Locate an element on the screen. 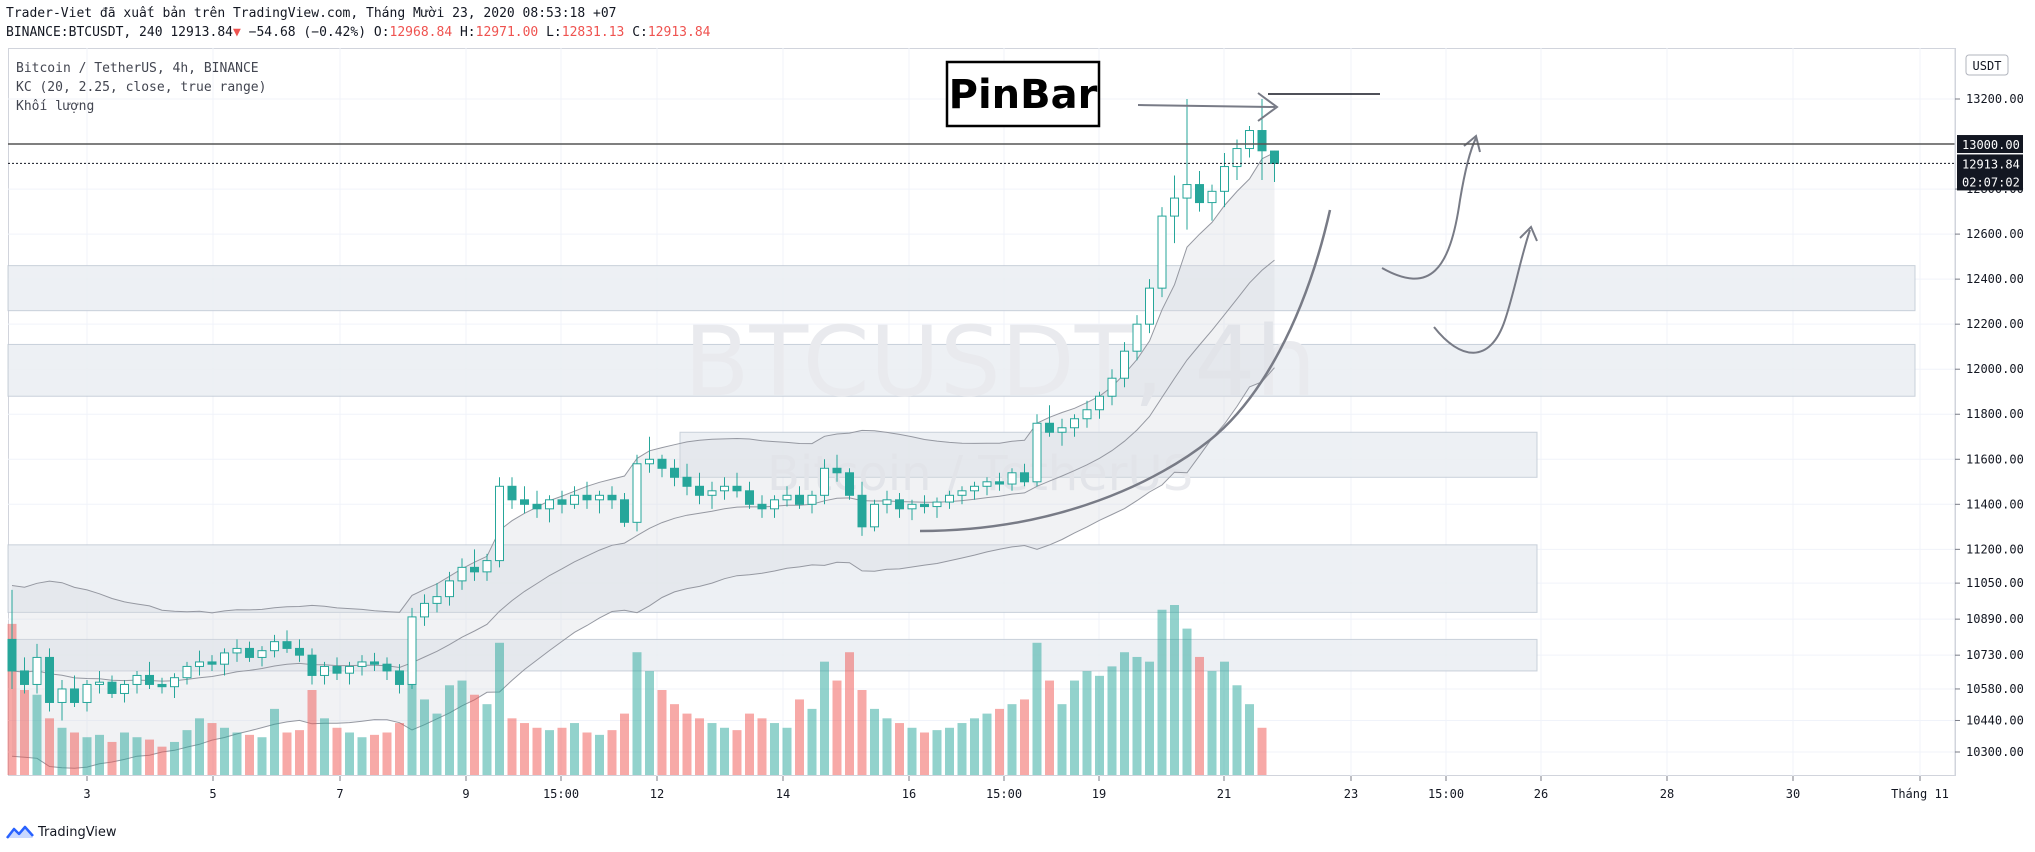  close-value: 12913.84 is located at coordinates (679, 32).